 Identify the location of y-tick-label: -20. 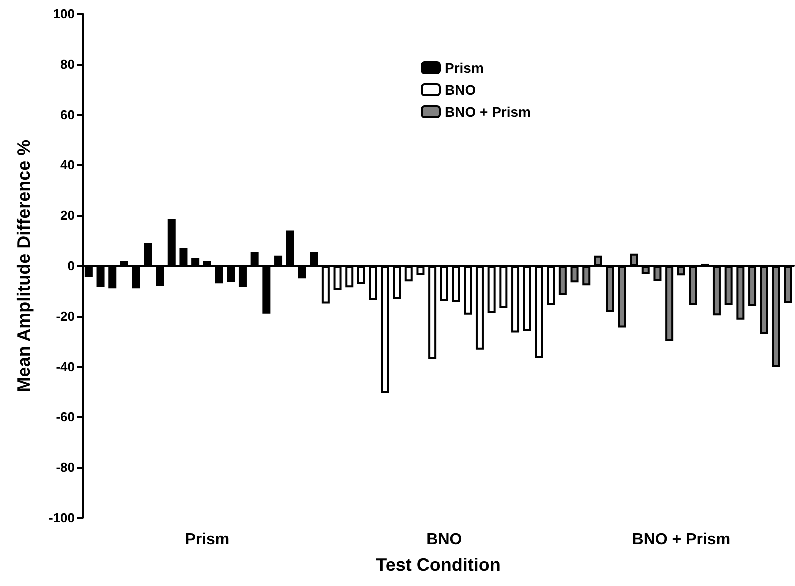
(65, 316).